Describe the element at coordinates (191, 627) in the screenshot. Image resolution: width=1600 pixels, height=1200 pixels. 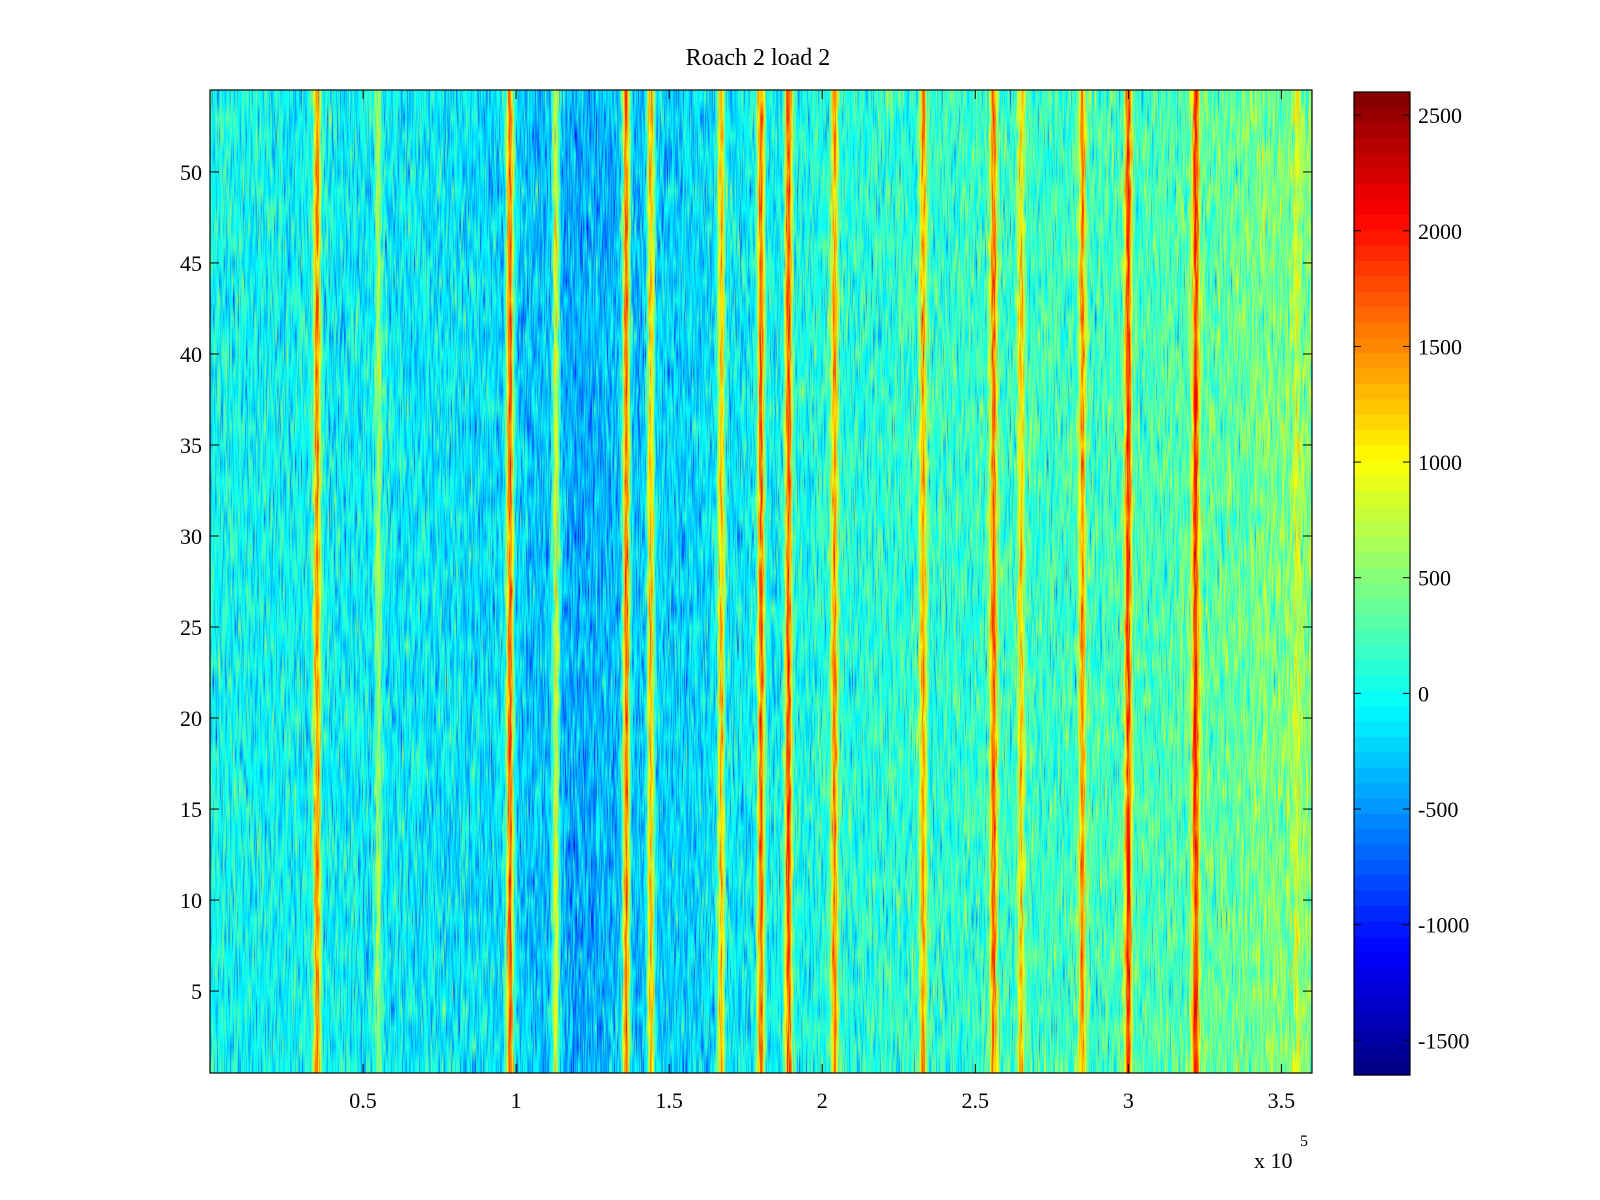
I see `y-tick-label: 25` at that location.